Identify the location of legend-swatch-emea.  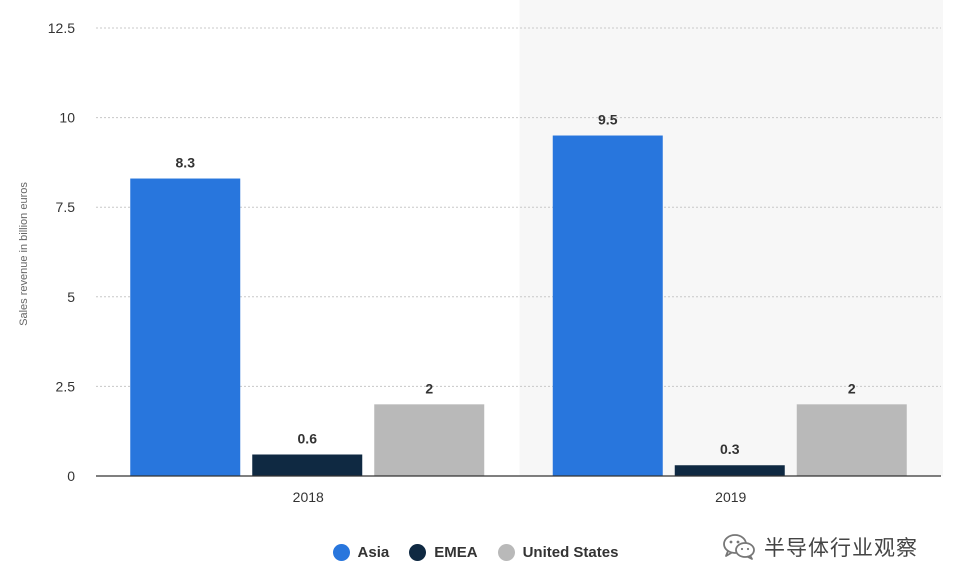
(418, 552).